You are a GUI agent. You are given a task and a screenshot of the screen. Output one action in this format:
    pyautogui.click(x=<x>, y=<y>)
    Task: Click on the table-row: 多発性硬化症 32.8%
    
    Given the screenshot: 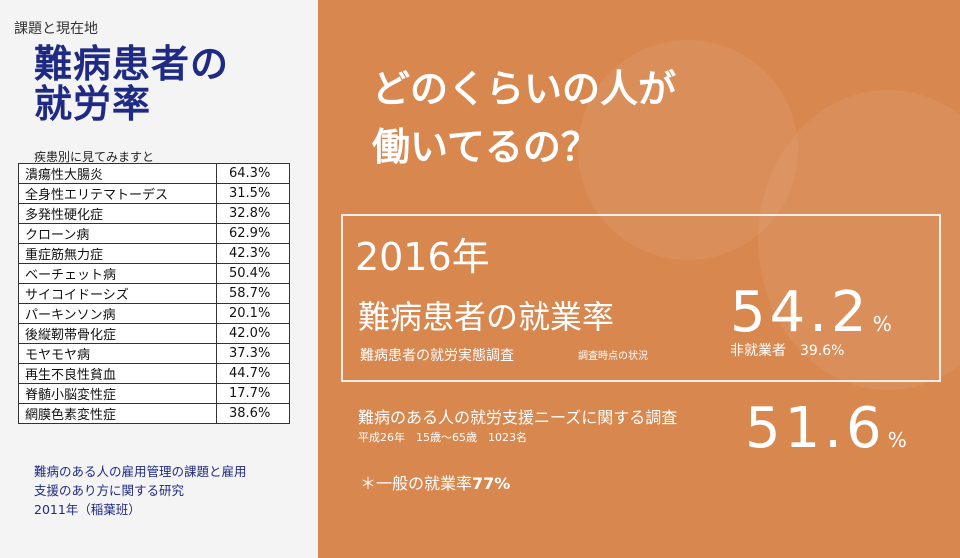 What is the action you would take?
    pyautogui.click(x=154, y=213)
    